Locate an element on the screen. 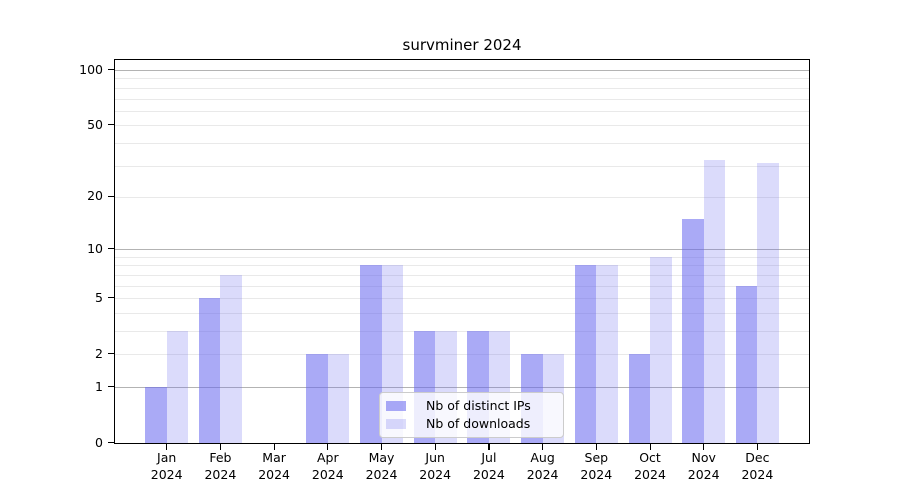 This screenshot has height=500, width=900. x-tick-label: Oct 2024 is located at coordinates (650, 466).